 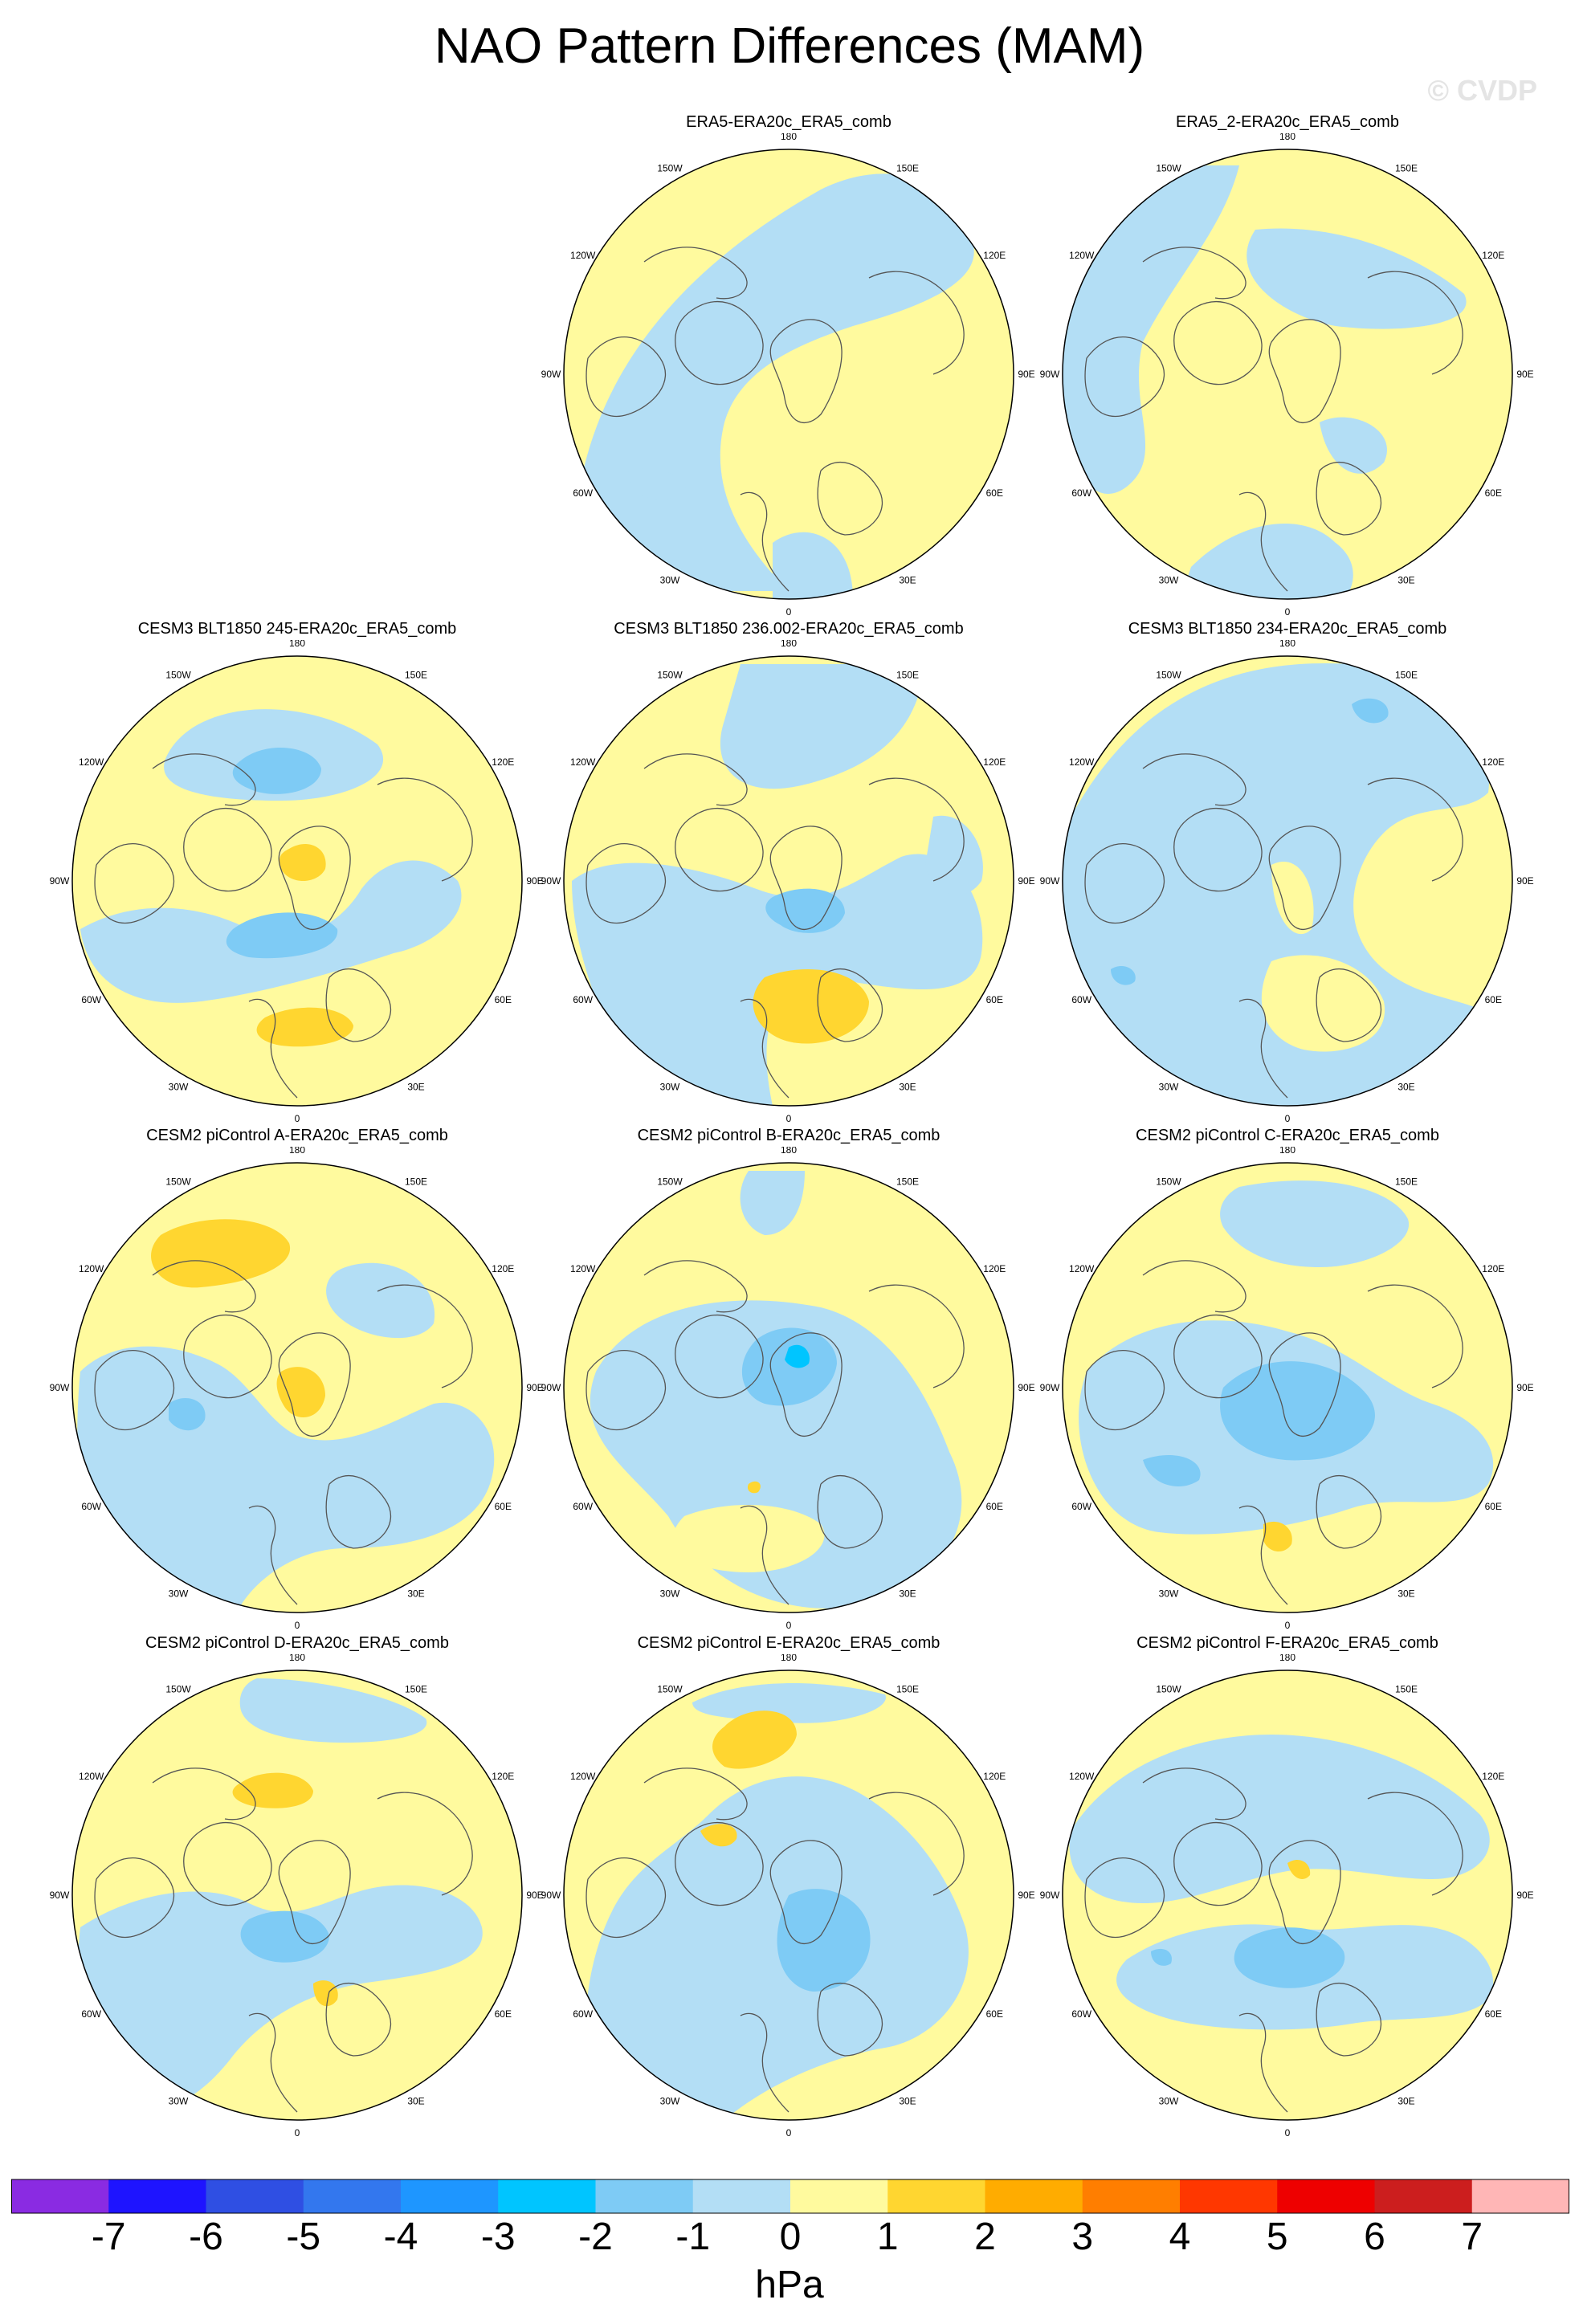 I want to click on colorbar-tick: 3, so click(x=1082, y=2237).